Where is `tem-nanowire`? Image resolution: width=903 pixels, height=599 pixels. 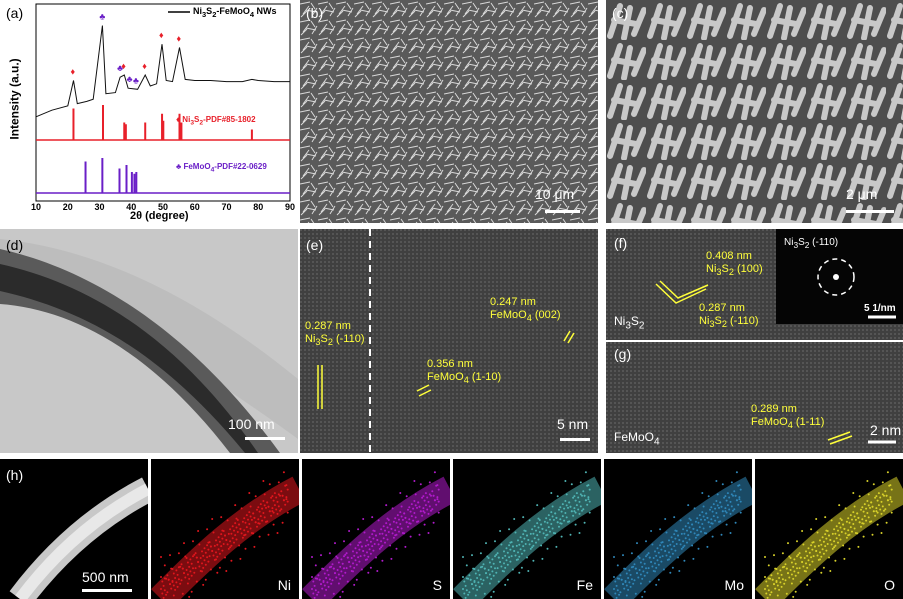
tem-nanowire is located at coordinates (149, 346).